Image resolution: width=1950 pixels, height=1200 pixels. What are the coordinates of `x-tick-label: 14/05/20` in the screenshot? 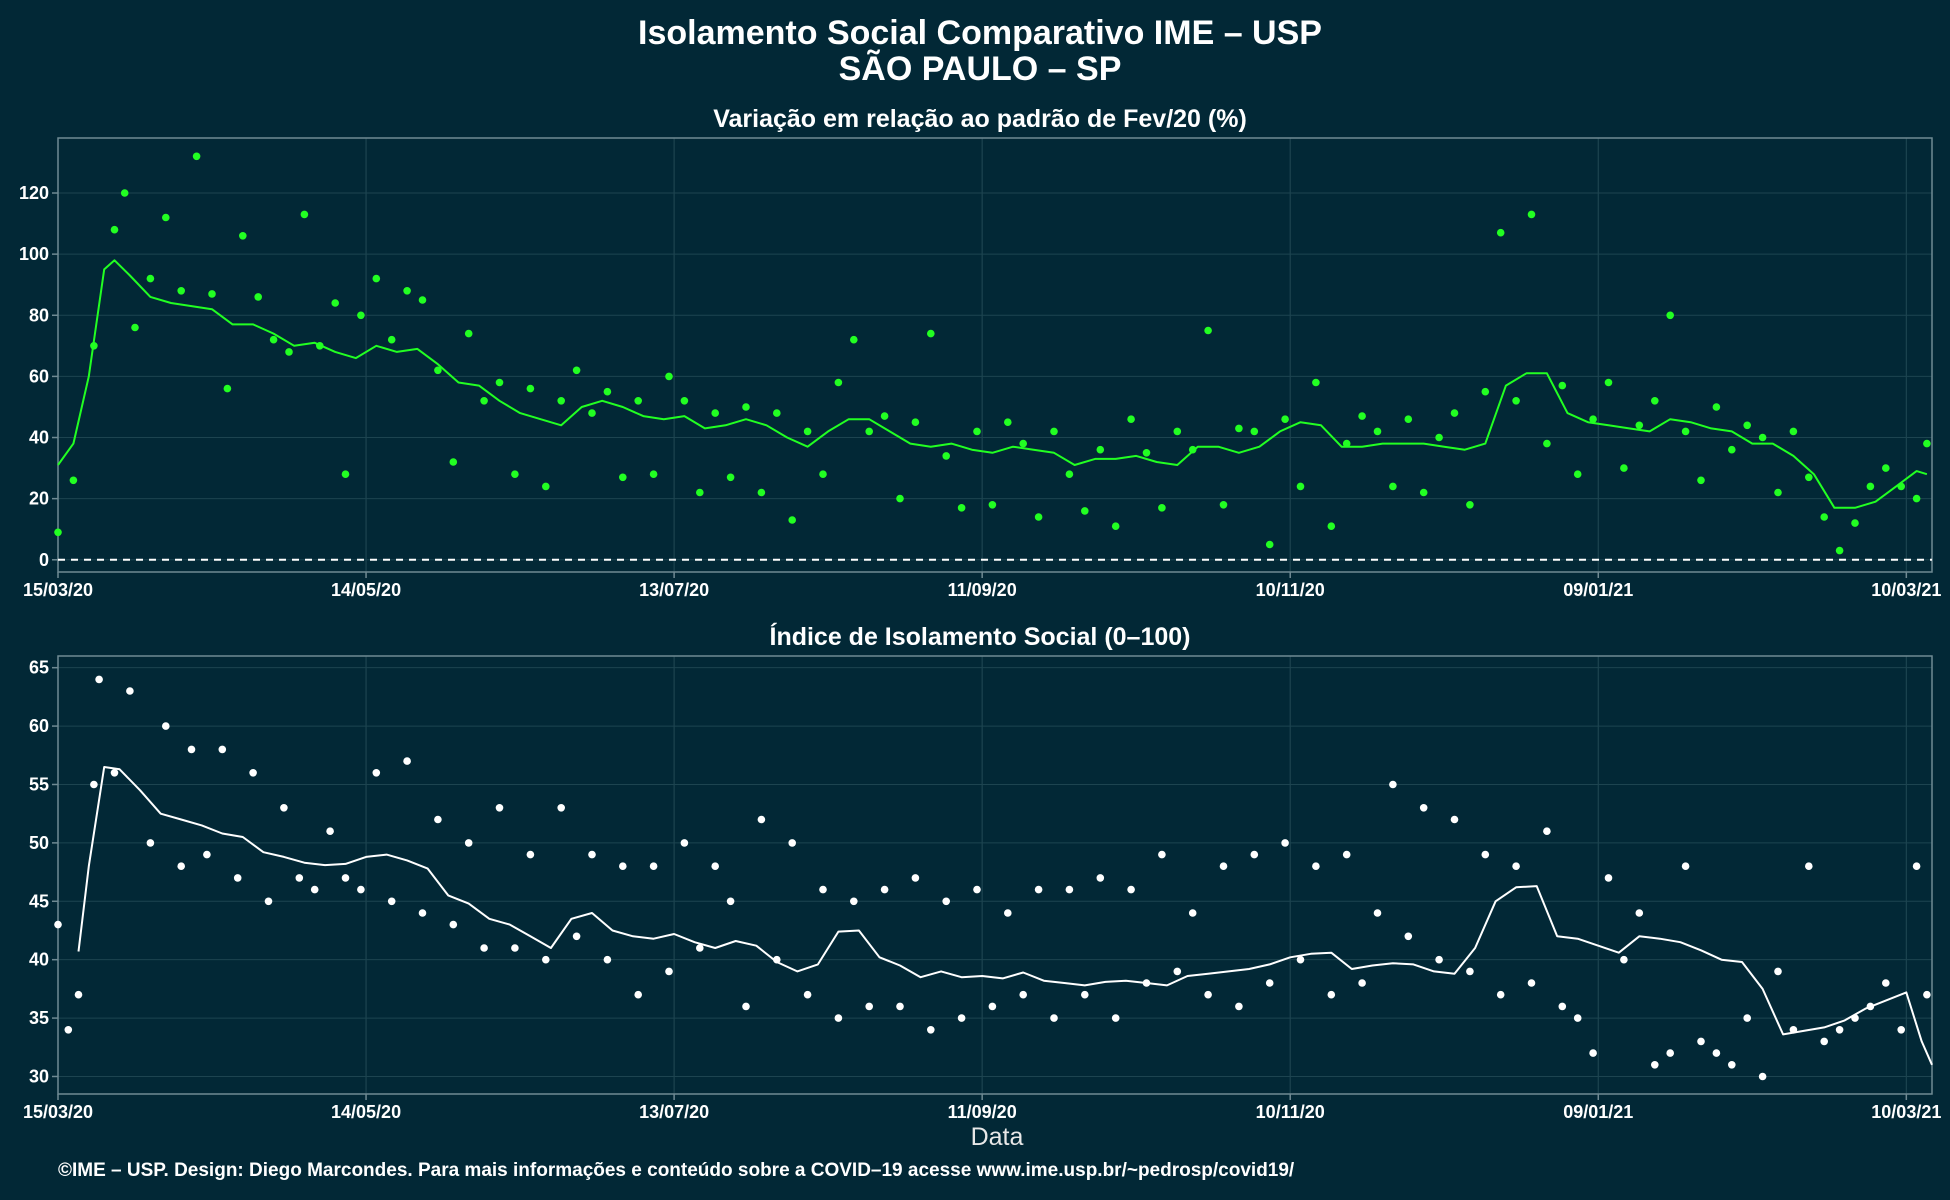 It's located at (366, 590).